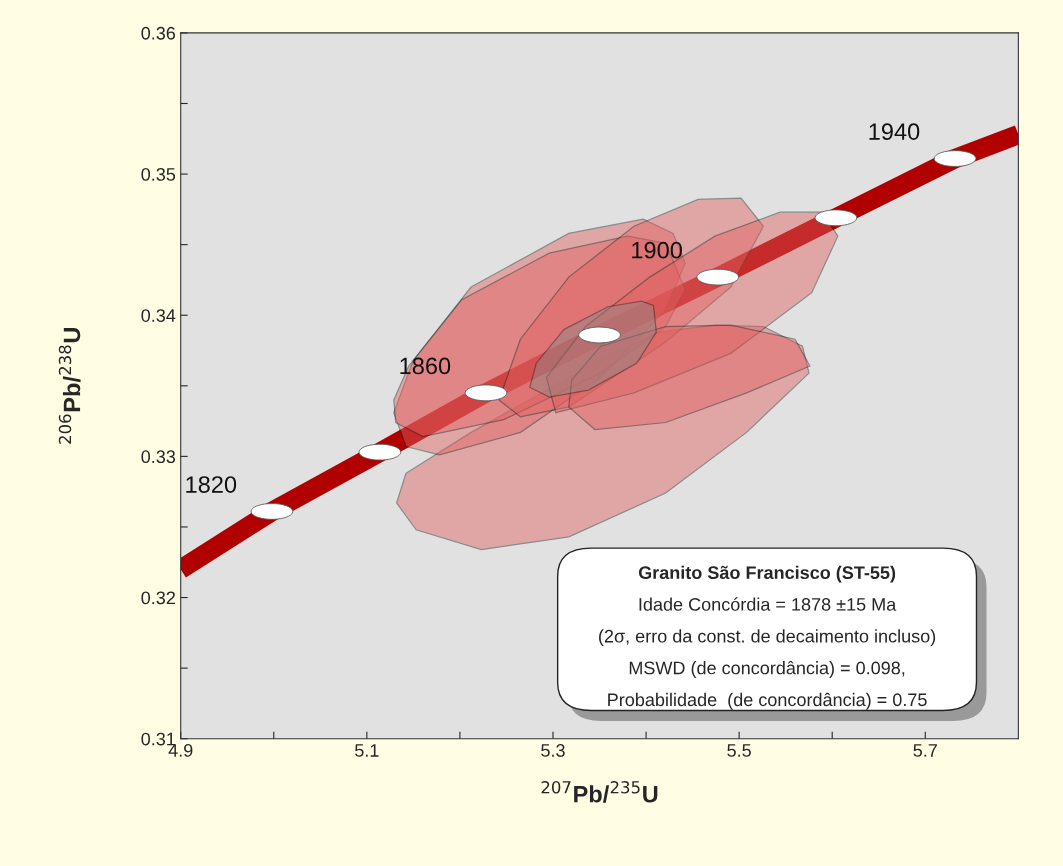  I want to click on x-tick-label: 5.1, so click(367, 750).